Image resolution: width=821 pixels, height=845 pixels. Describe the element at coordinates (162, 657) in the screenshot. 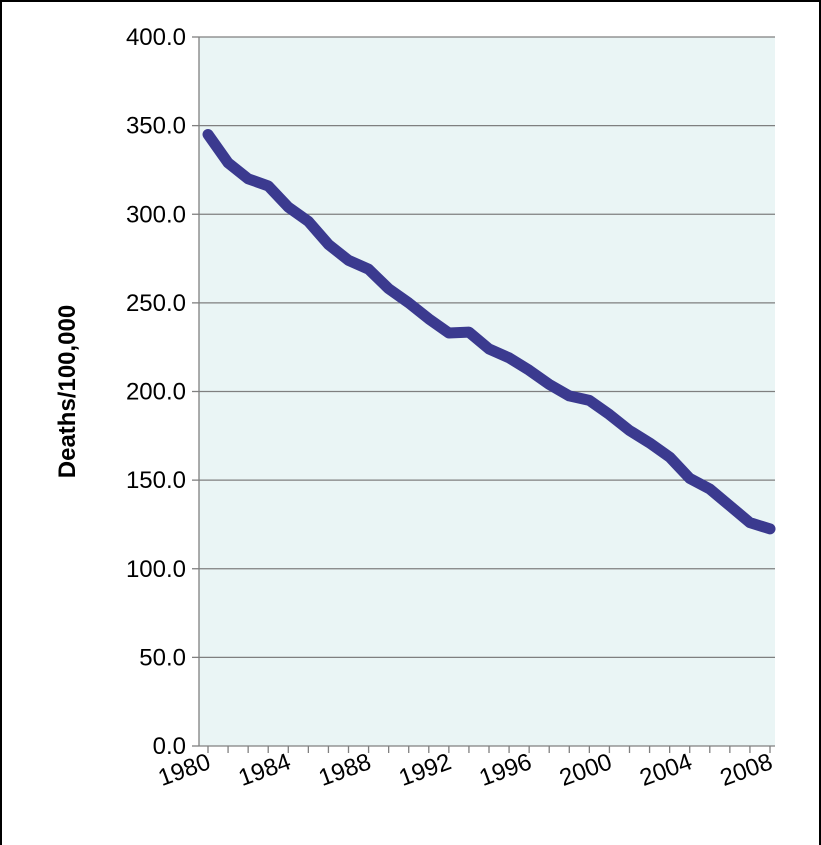

I see `y-tick-label: 50.0` at that location.